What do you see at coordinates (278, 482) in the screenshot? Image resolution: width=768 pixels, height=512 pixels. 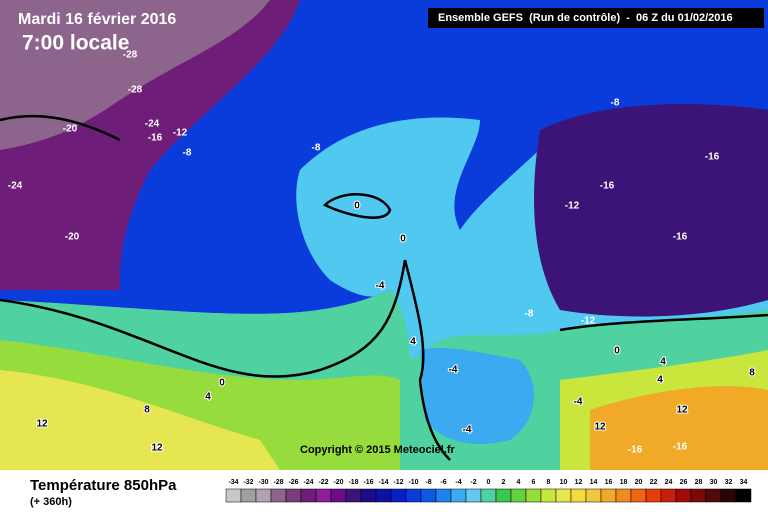 I see `legend-label: -28` at bounding box center [278, 482].